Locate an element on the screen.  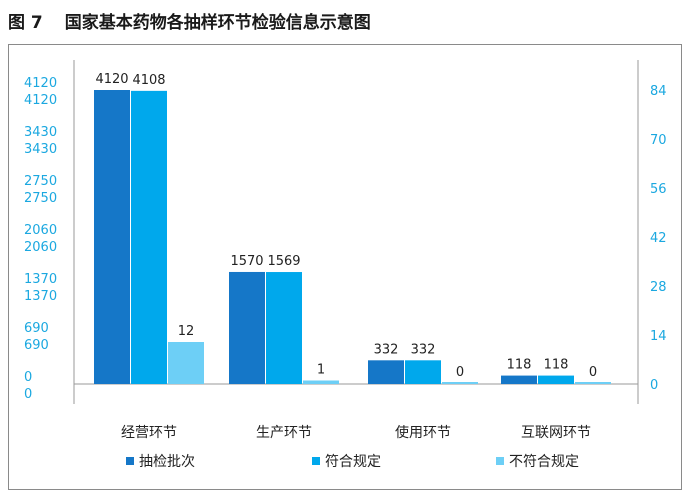
right-tick-label: 0 is located at coordinates (654, 385).